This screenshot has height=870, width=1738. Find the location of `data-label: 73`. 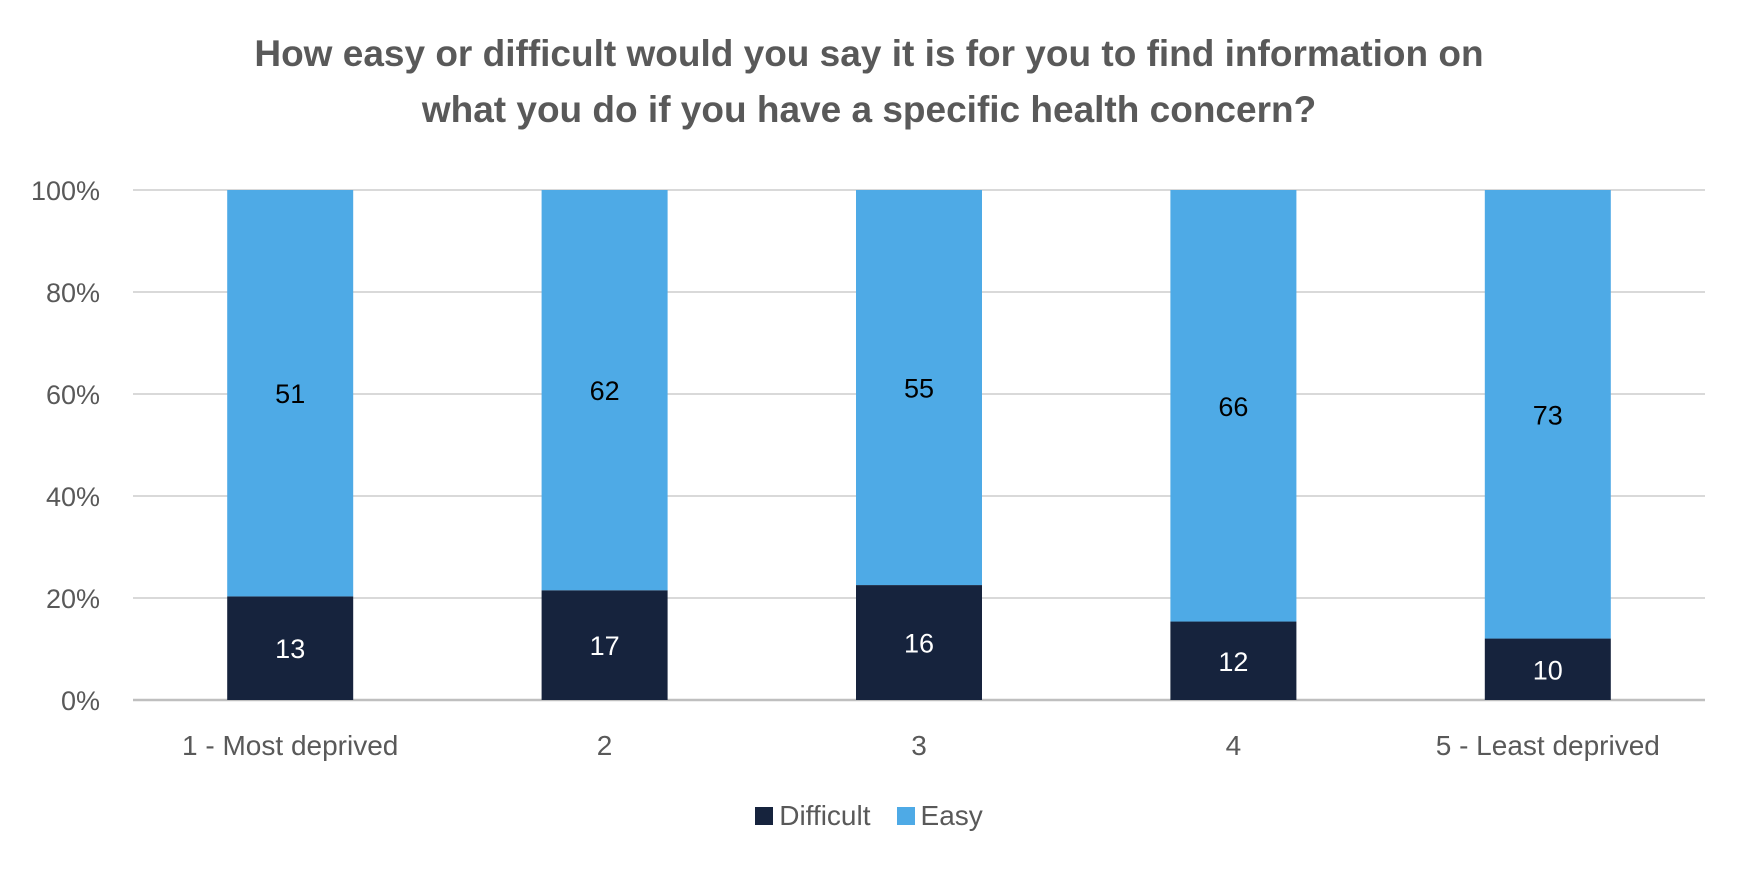

data-label: 73 is located at coordinates (1548, 415).